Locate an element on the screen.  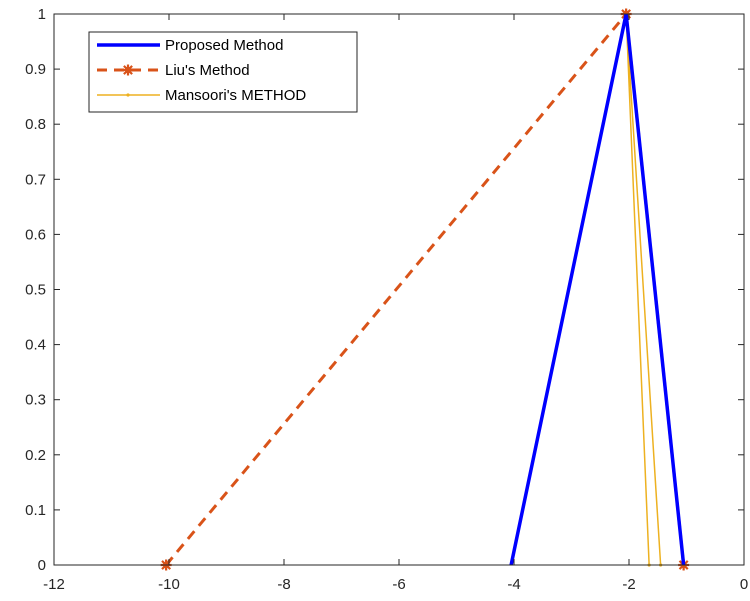
y-tick-label: 0 is located at coordinates (42, 565).